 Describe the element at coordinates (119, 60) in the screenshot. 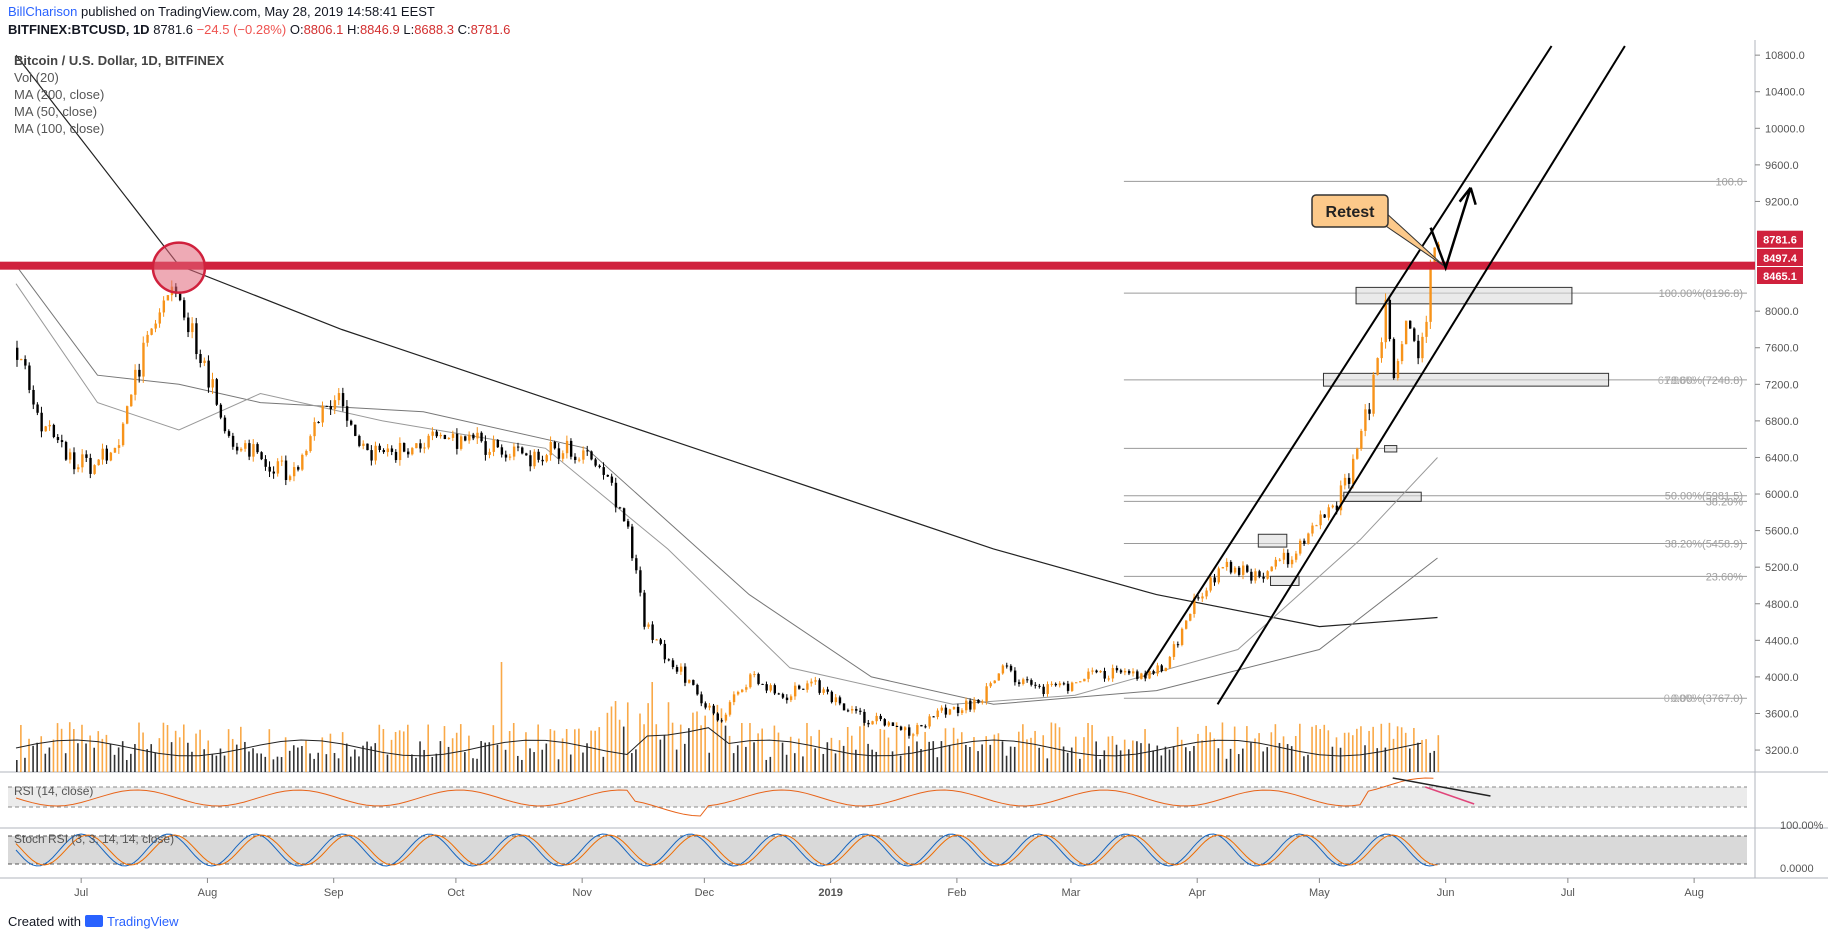

I see `chart-title: Bitcoin / U.S. Dollar, 1D, BITFINEX` at that location.